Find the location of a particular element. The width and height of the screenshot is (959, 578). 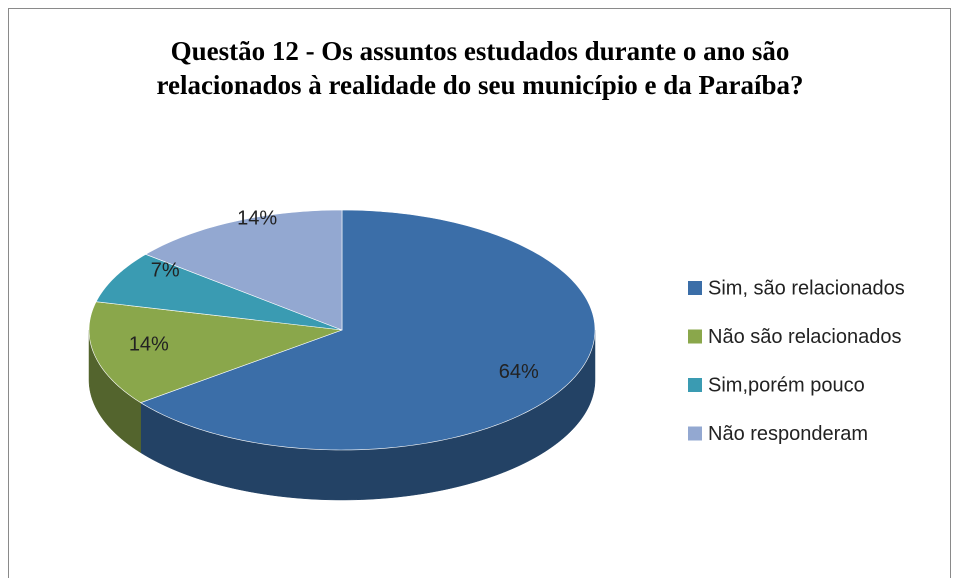

legend-label: Sim,porém pouco is located at coordinates (786, 385).